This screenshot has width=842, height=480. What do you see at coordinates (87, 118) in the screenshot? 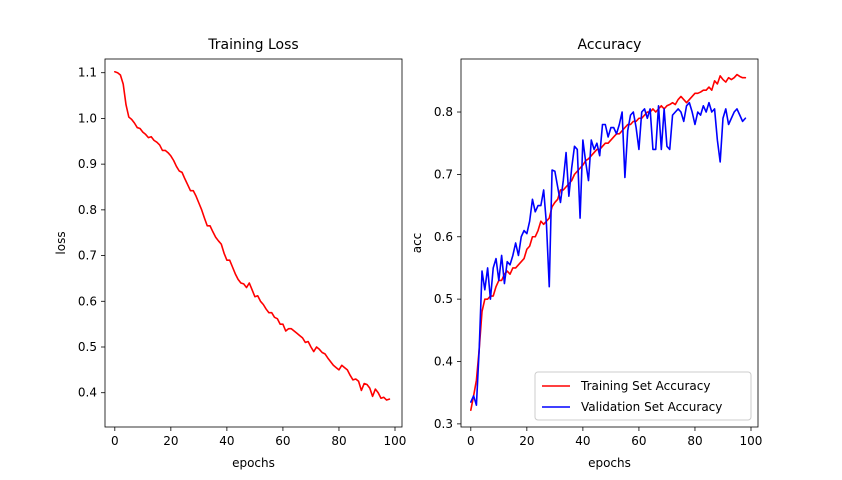
I see `y-tick-label: 1.0` at bounding box center [87, 118].